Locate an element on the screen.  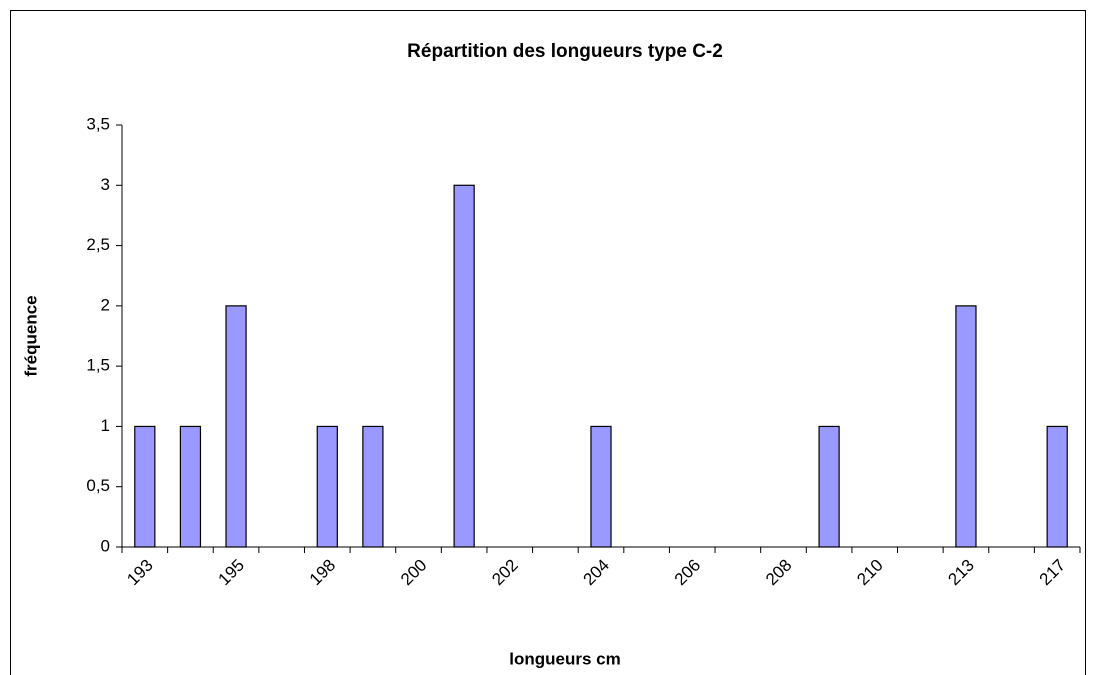
x-axis-label: longueurs cm is located at coordinates (564, 658).